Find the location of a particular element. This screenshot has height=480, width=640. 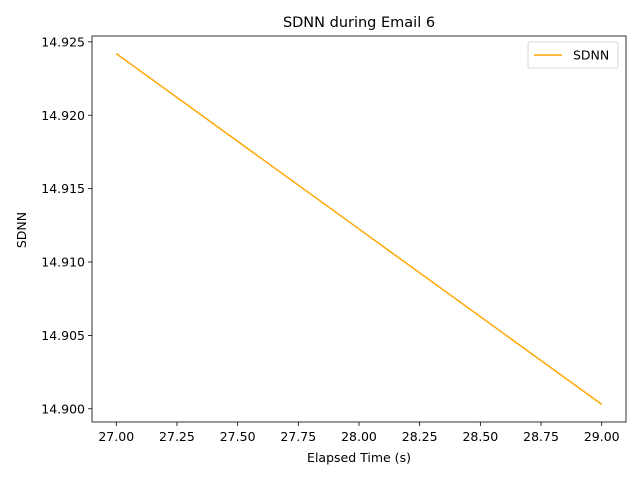

y-tick-label: 14.915 is located at coordinates (63, 188).